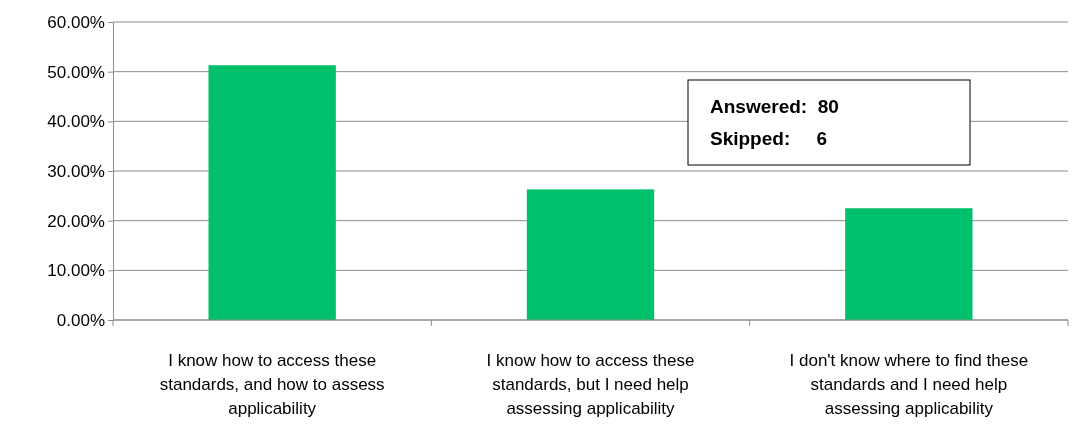  Describe the element at coordinates (76, 271) in the screenshot. I see `y-tick-label: 10.00%` at that location.